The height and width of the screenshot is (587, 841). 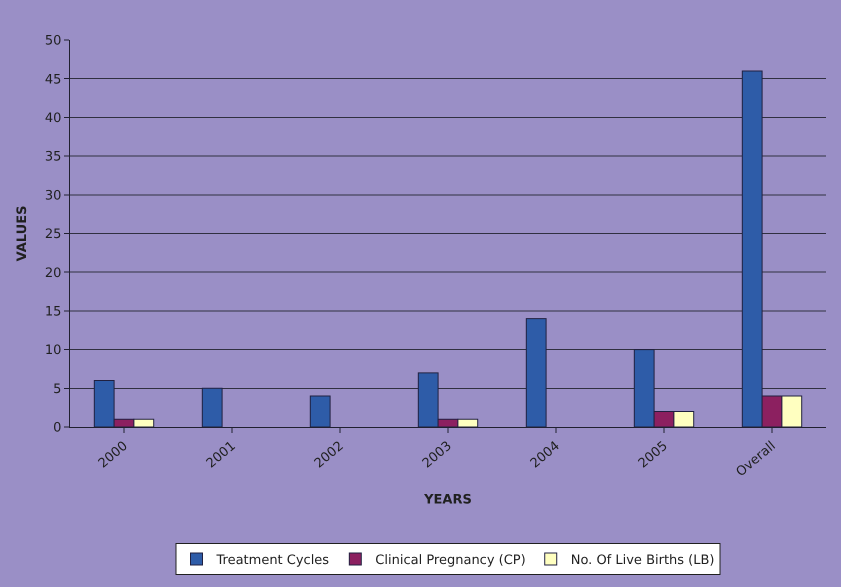 I want to click on legend-label: No. Of Live Births (LB), so click(x=642, y=560).